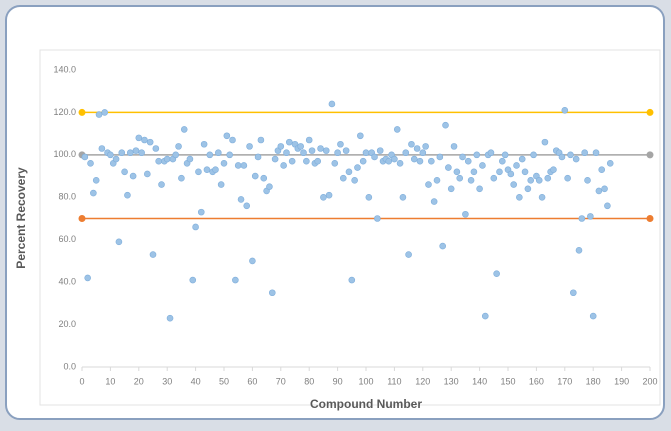 The width and height of the screenshot is (671, 431). What do you see at coordinates (507, 381) in the screenshot?
I see `x-tick-label: 150` at bounding box center [507, 381].